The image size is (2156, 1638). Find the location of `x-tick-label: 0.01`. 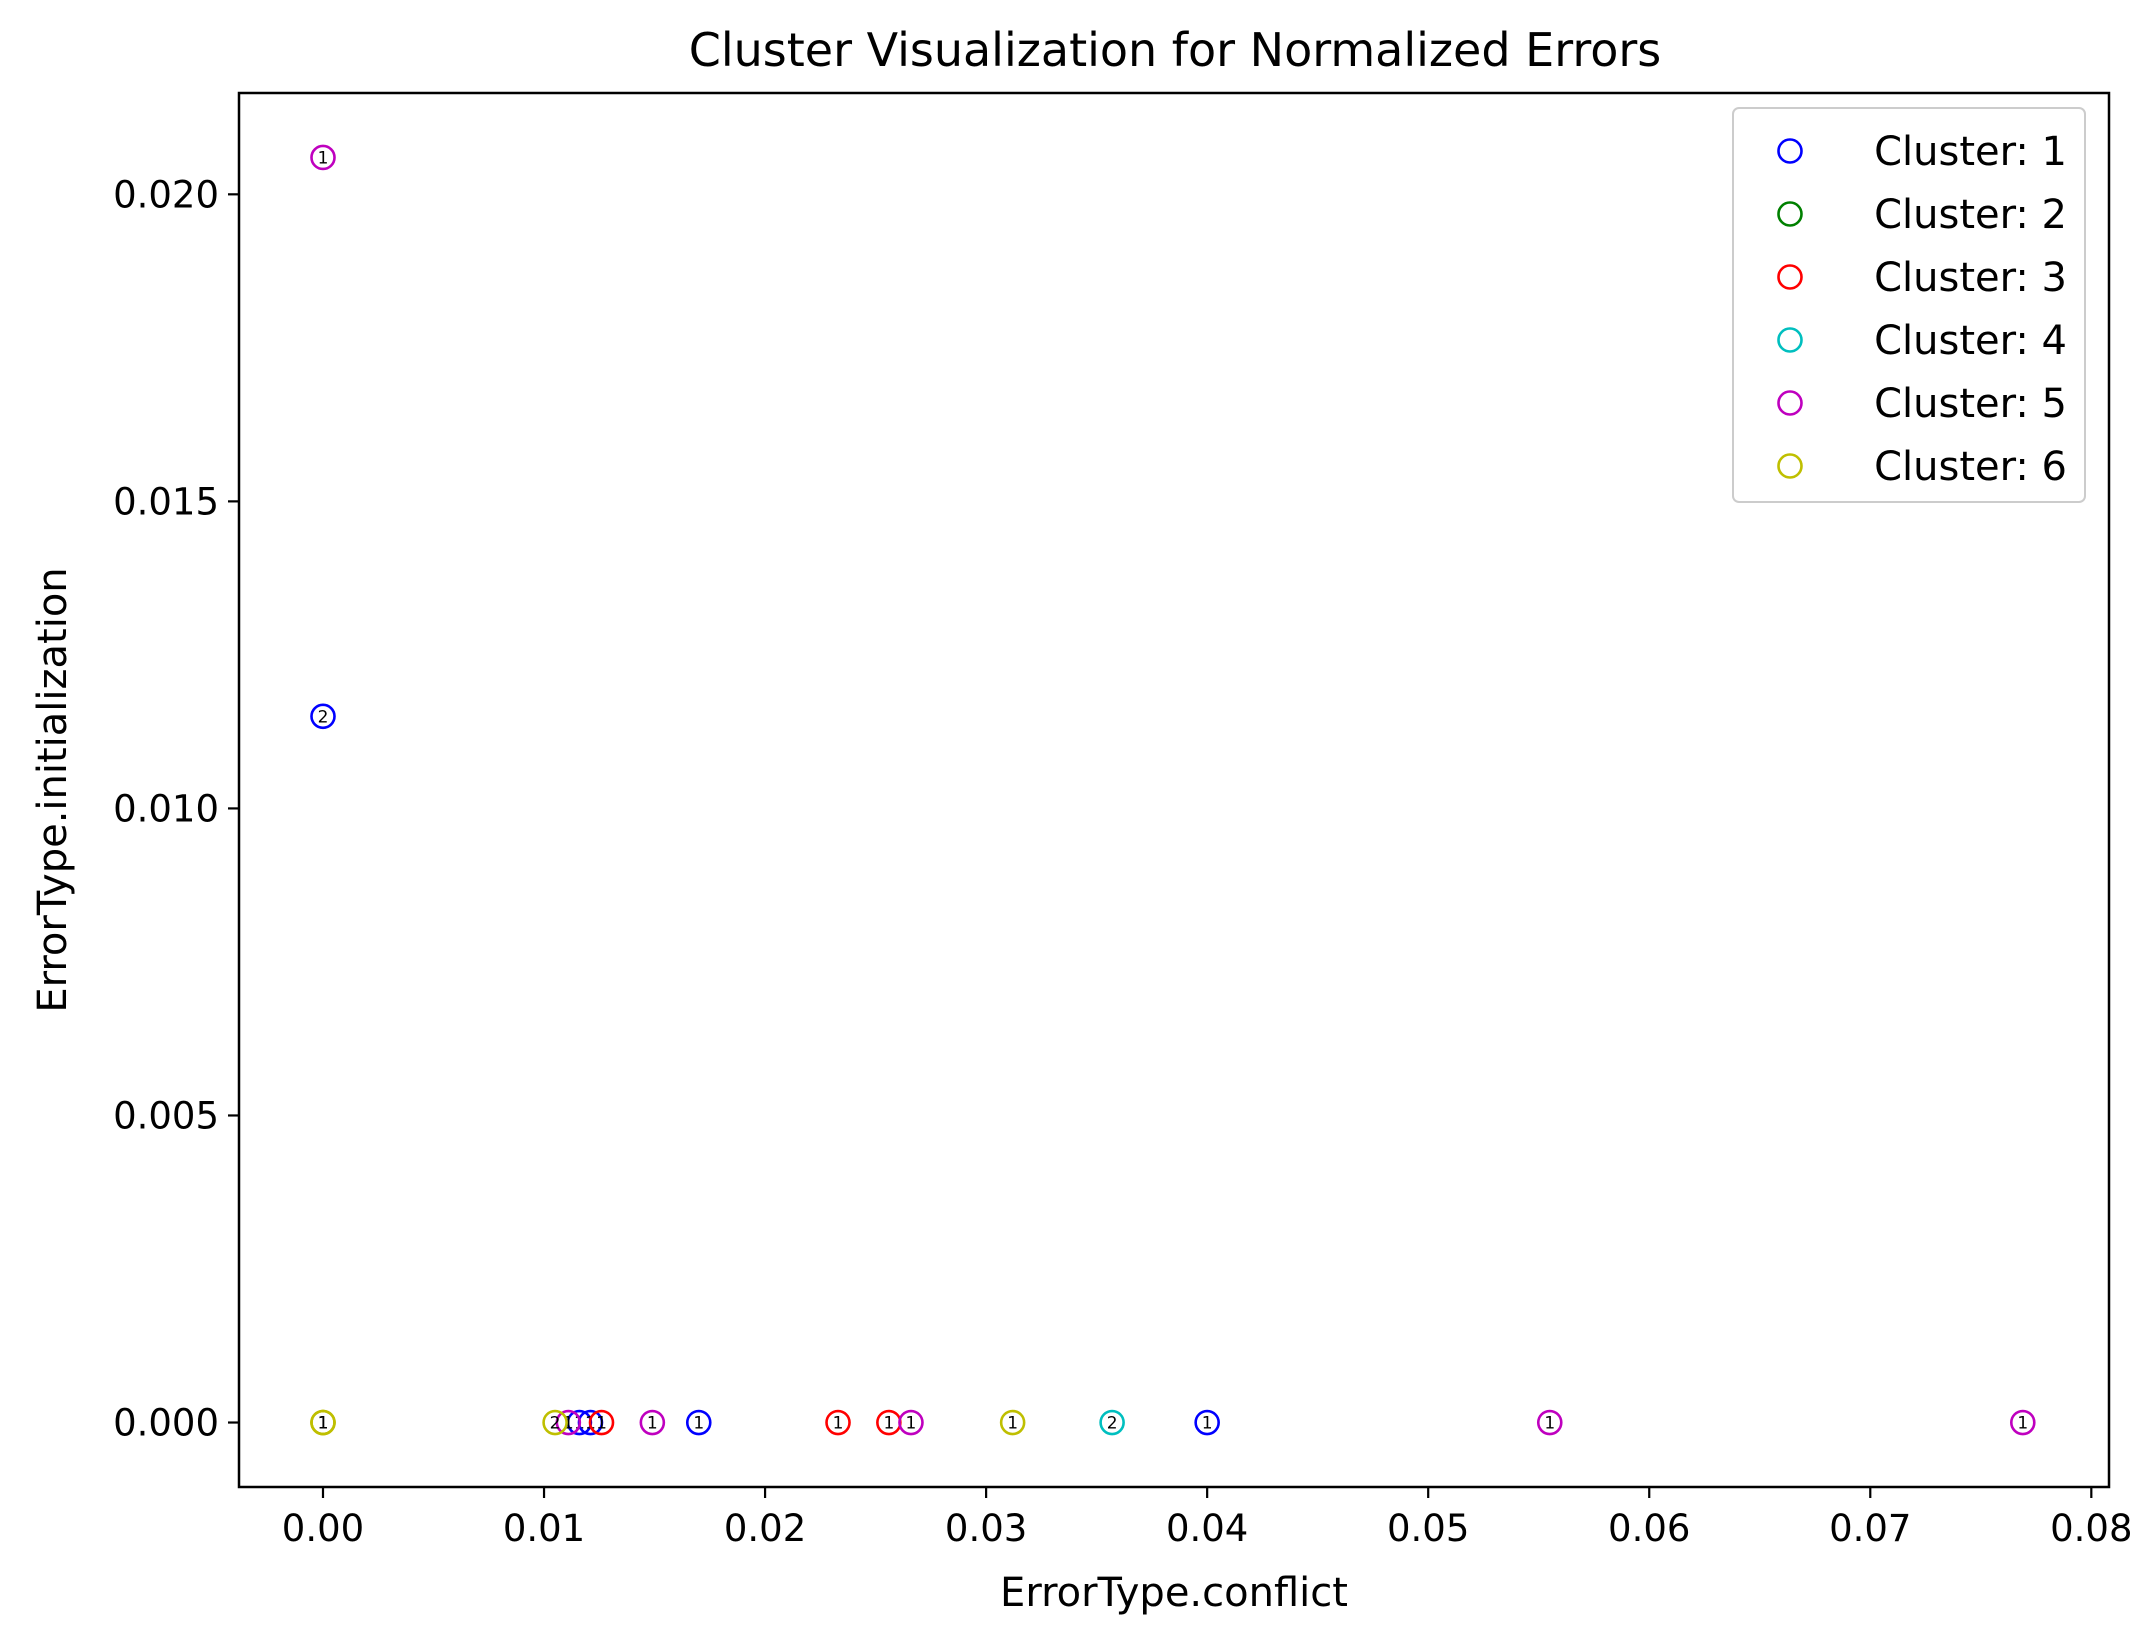

x-tick-label: 0.01 is located at coordinates (544, 1528).